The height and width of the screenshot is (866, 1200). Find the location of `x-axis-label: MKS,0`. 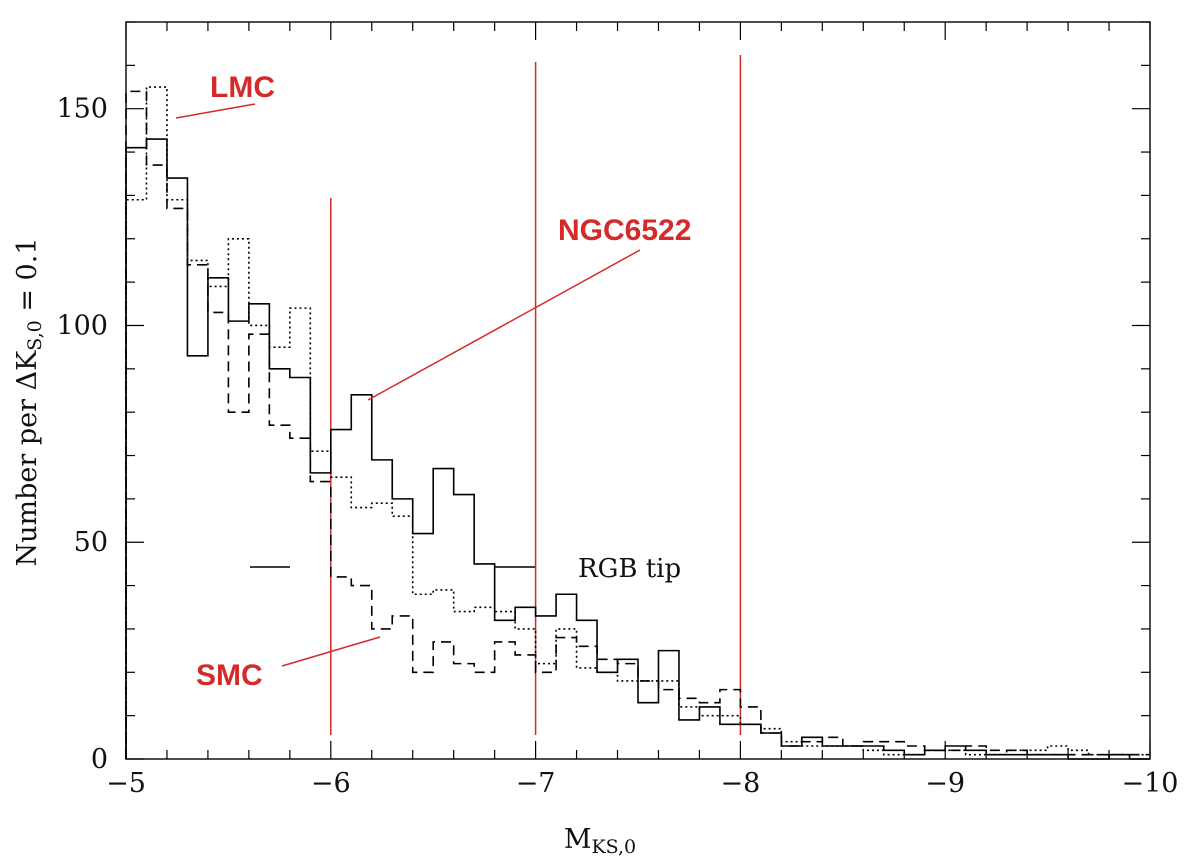

x-axis-label: MKS,0 is located at coordinates (600, 841).